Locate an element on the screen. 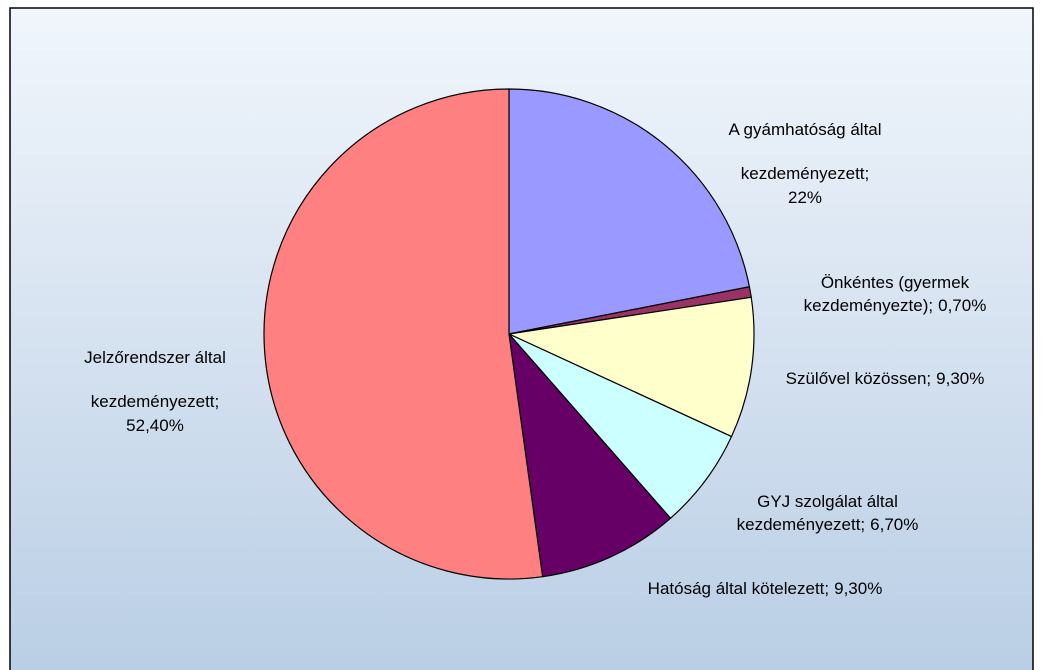 This screenshot has height=670, width=1043. value-label: 52,40% is located at coordinates (155, 425).